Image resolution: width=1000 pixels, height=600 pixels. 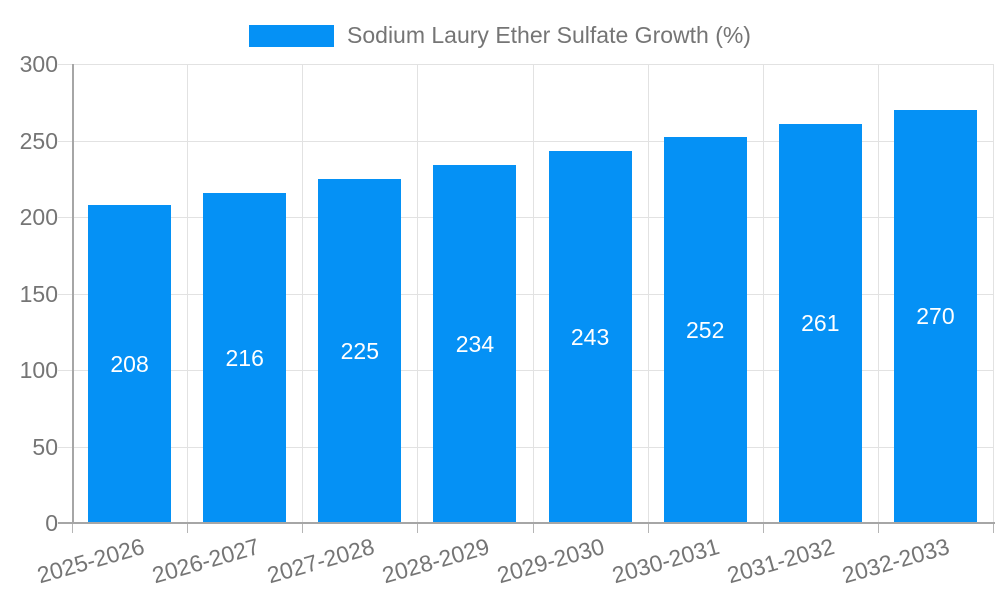 I want to click on y-tick-label: 200, so click(x=38, y=217).